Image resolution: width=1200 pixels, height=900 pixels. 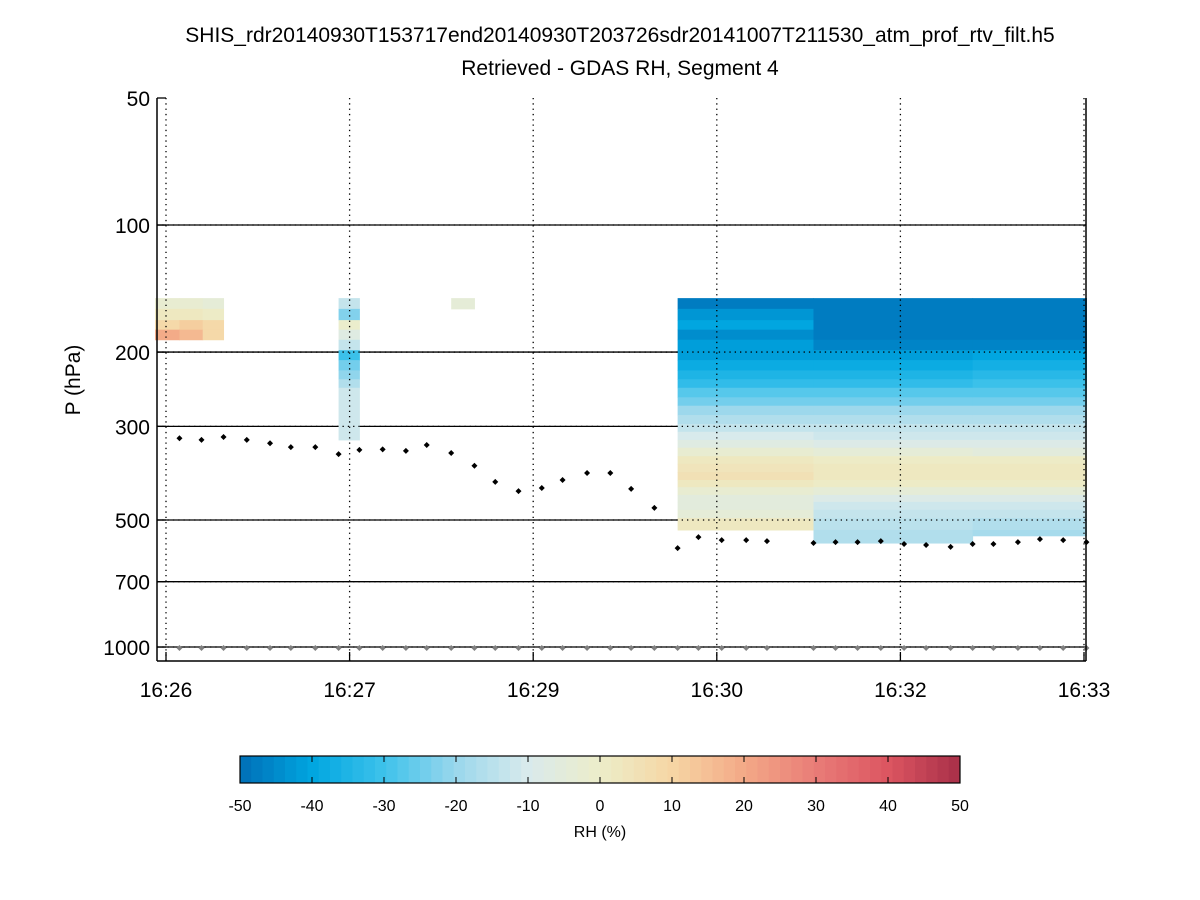 I want to click on x-tick-label: 16:30, so click(x=717, y=690).